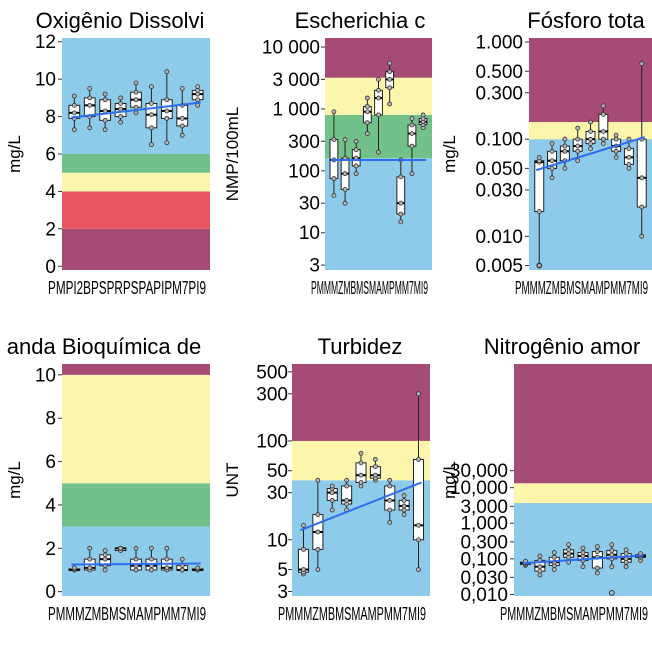 The width and height of the screenshot is (652, 652). I want to click on y-axis-label: mg/L, so click(14, 154).